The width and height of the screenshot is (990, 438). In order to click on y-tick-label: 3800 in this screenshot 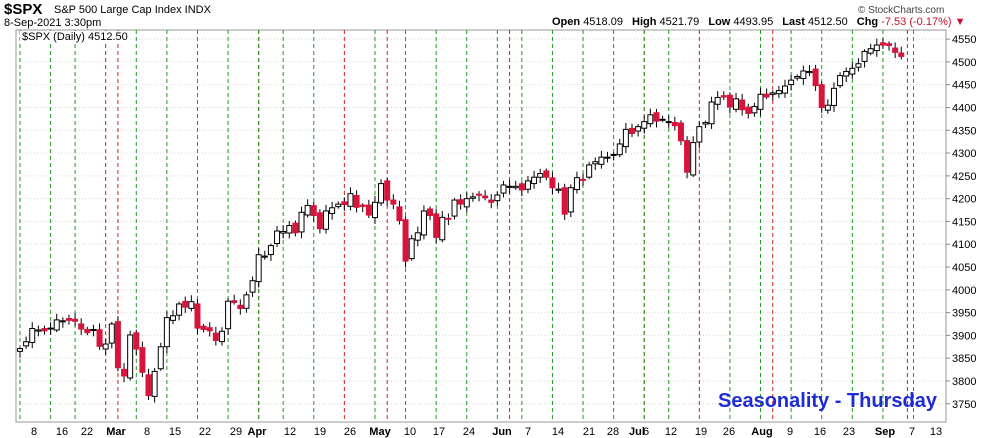, I will do `click(964, 382)`.